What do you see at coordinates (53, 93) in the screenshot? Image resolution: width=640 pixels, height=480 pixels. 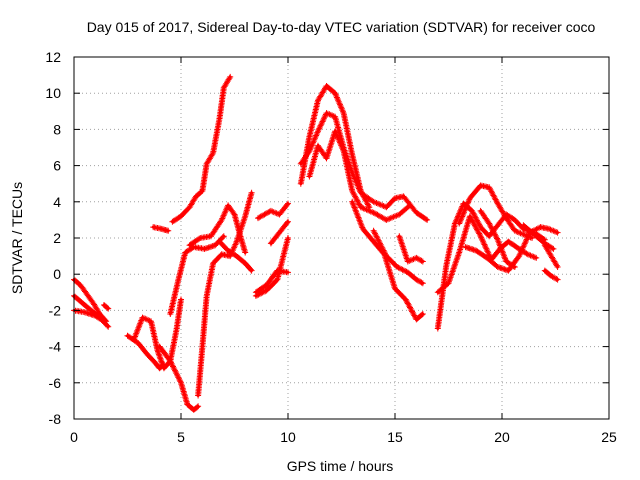 I see `y-tick-label: 10` at bounding box center [53, 93].